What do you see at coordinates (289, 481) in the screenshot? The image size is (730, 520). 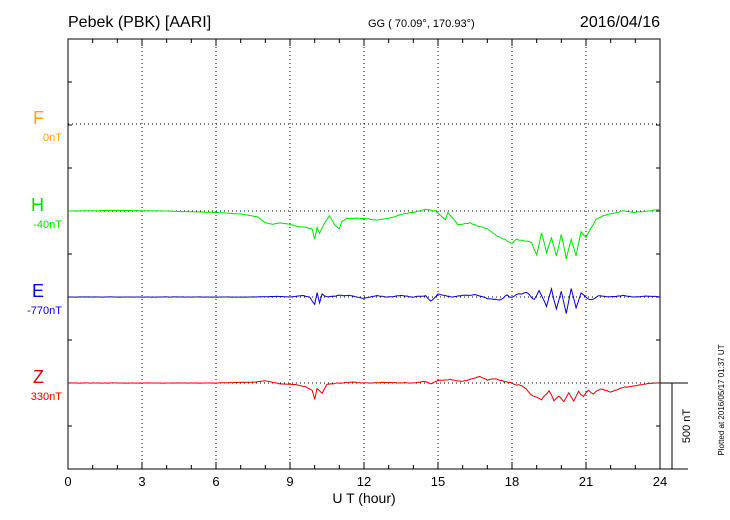 I see `x-tick-label: 9` at bounding box center [289, 481].